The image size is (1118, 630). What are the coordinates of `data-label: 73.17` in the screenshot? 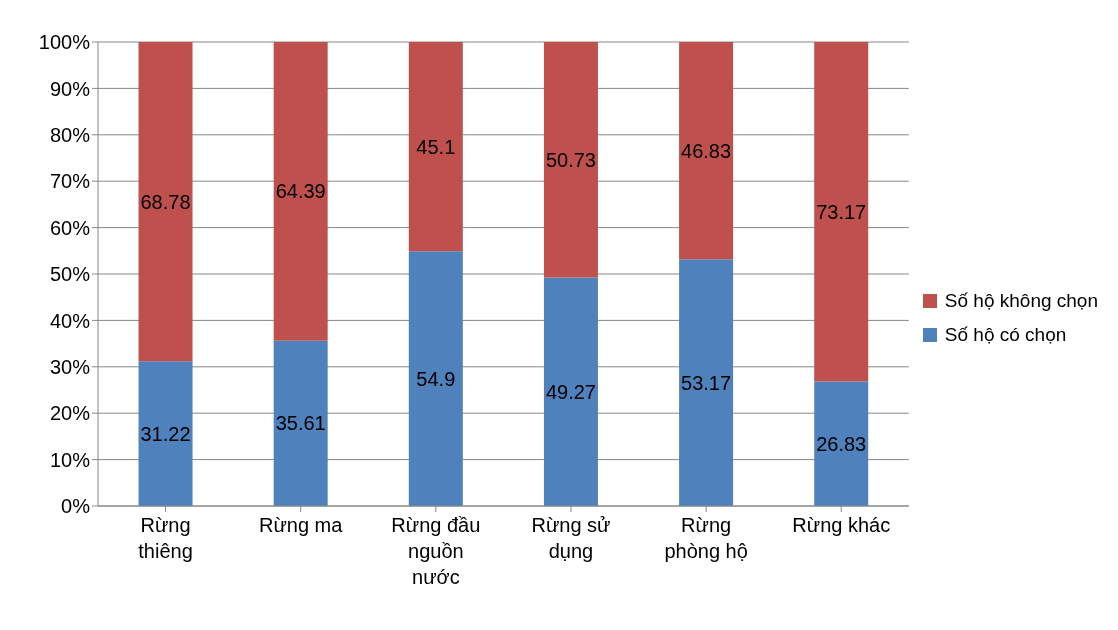 It's located at (841, 211).